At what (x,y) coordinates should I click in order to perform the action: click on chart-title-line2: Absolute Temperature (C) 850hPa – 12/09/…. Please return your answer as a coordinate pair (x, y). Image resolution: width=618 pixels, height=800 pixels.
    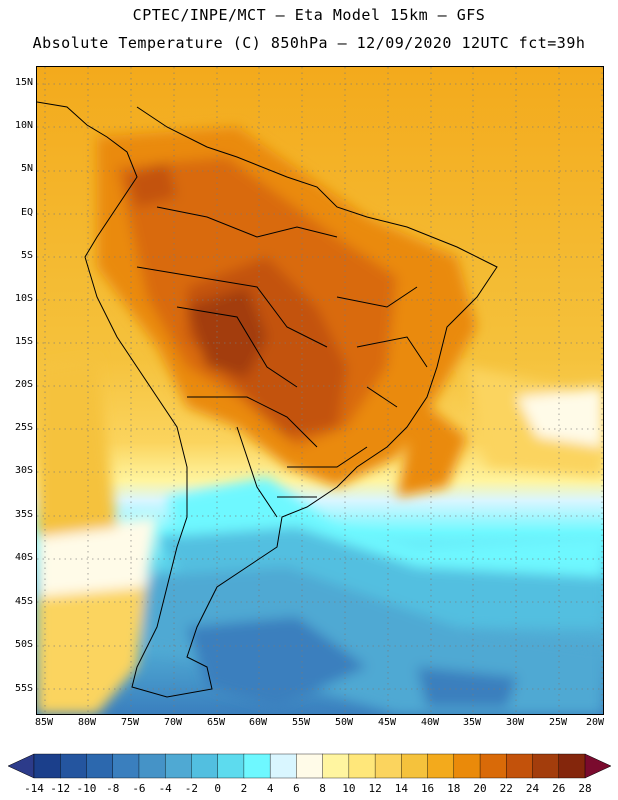
    Looking at the image, I should click on (309, 43).